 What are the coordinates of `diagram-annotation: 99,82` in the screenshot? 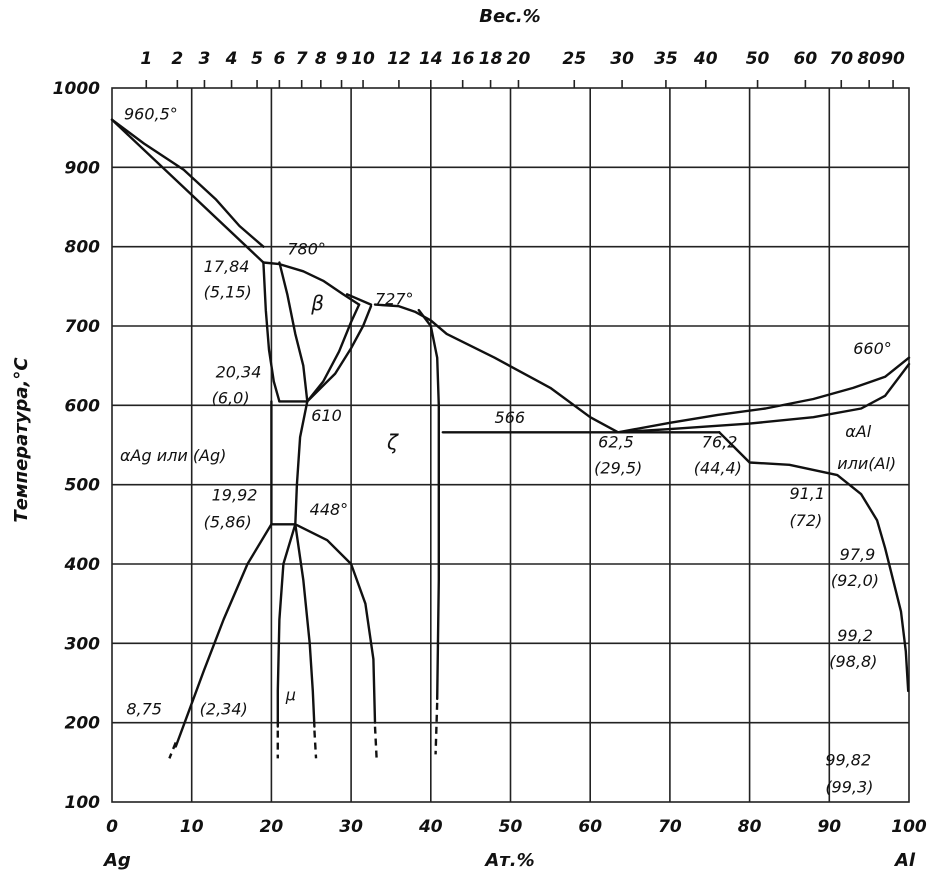 It's located at (848, 760).